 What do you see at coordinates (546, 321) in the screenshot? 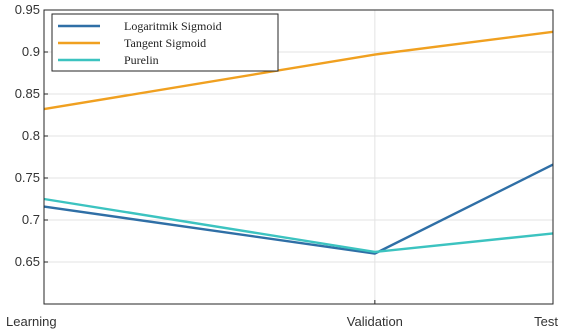
I see `x-tick-label: Test` at bounding box center [546, 321].